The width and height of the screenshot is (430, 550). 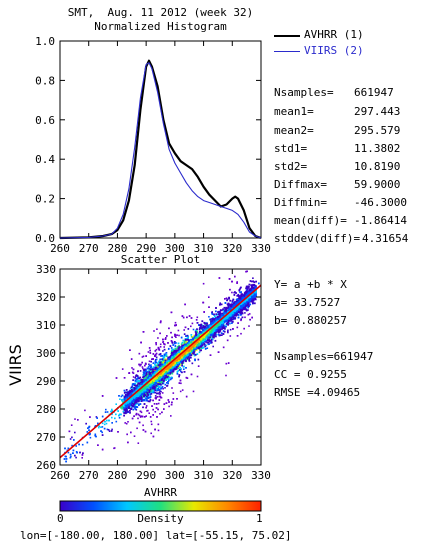 What do you see at coordinates (45, 120) in the screenshot?
I see `hist-y-tick-label: 0.6` at bounding box center [45, 120].